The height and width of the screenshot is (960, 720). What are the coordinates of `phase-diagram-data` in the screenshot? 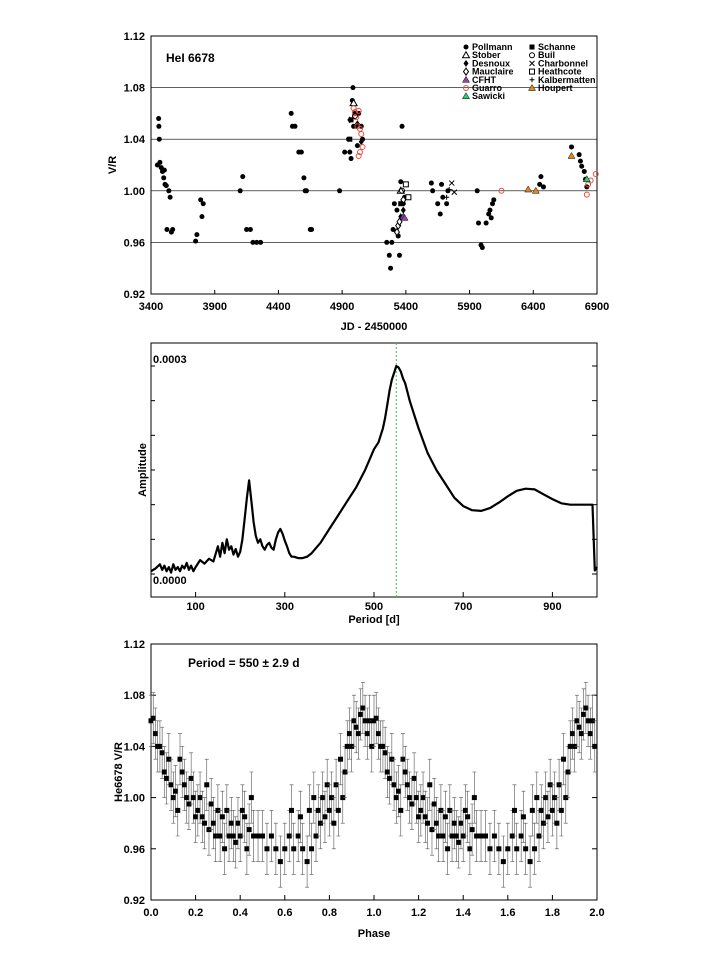 It's located at (373, 785).